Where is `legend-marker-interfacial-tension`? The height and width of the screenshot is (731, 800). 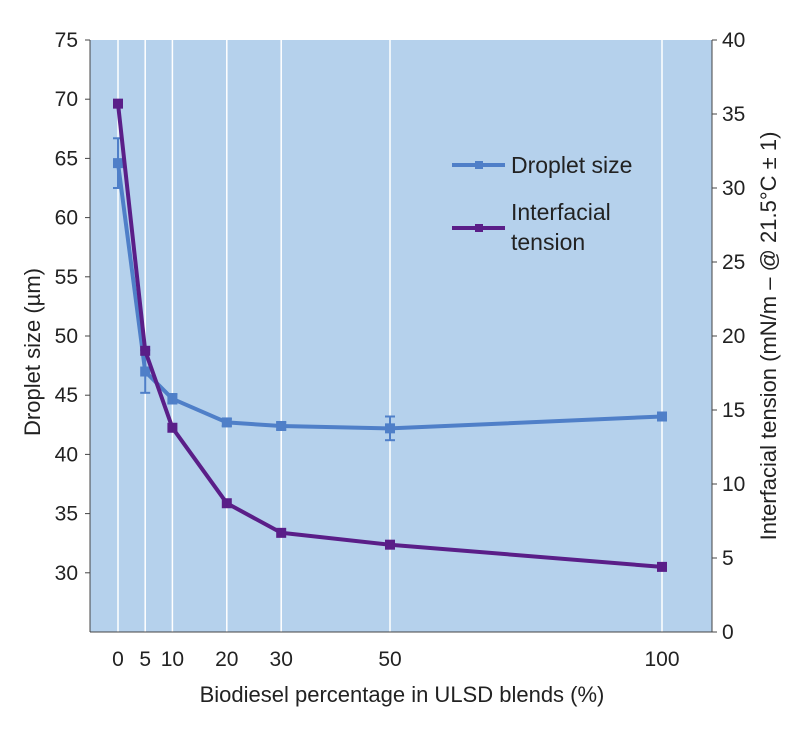
legend-marker-interfacial-tension is located at coordinates (479, 228).